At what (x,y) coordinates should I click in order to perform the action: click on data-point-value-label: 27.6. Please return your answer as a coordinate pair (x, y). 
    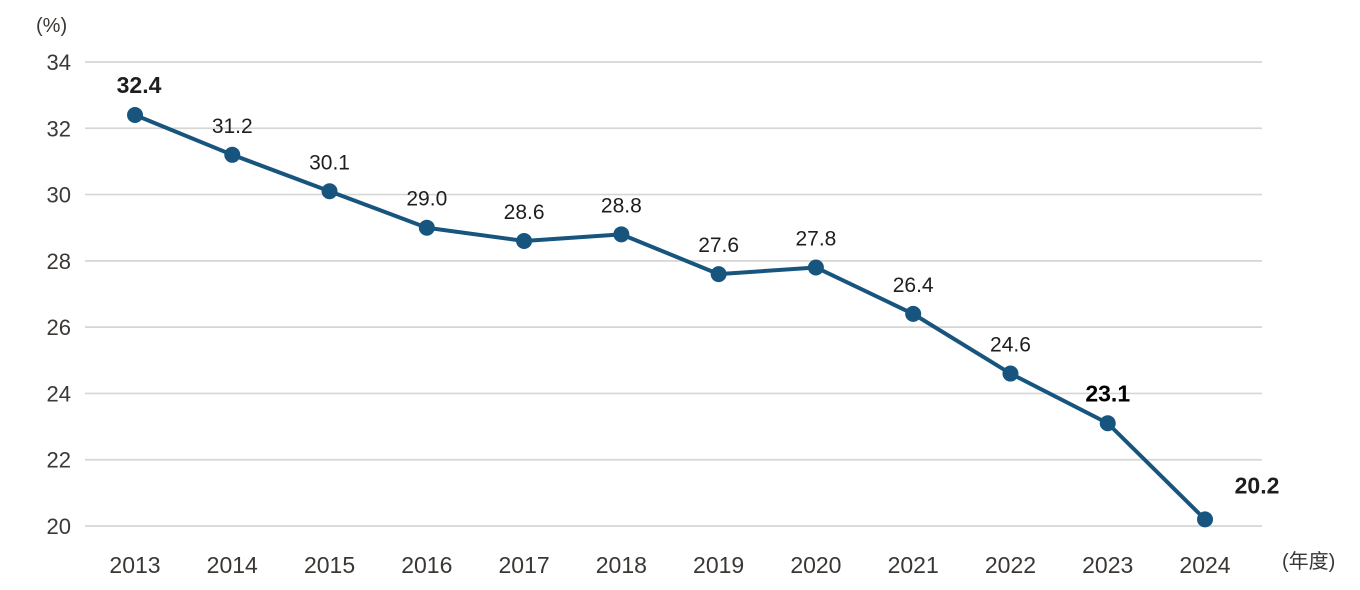
    Looking at the image, I should click on (718, 245).